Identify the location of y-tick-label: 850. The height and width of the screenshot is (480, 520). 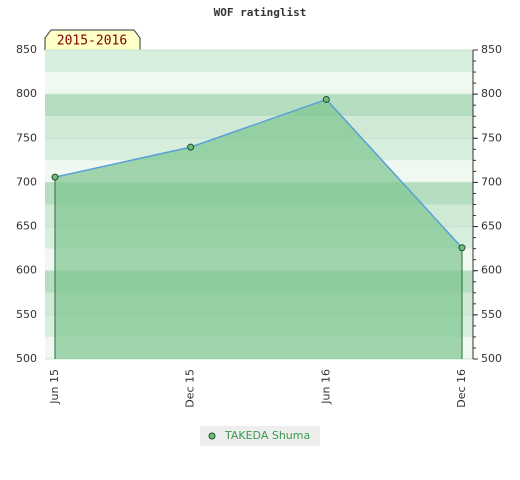
(26, 49).